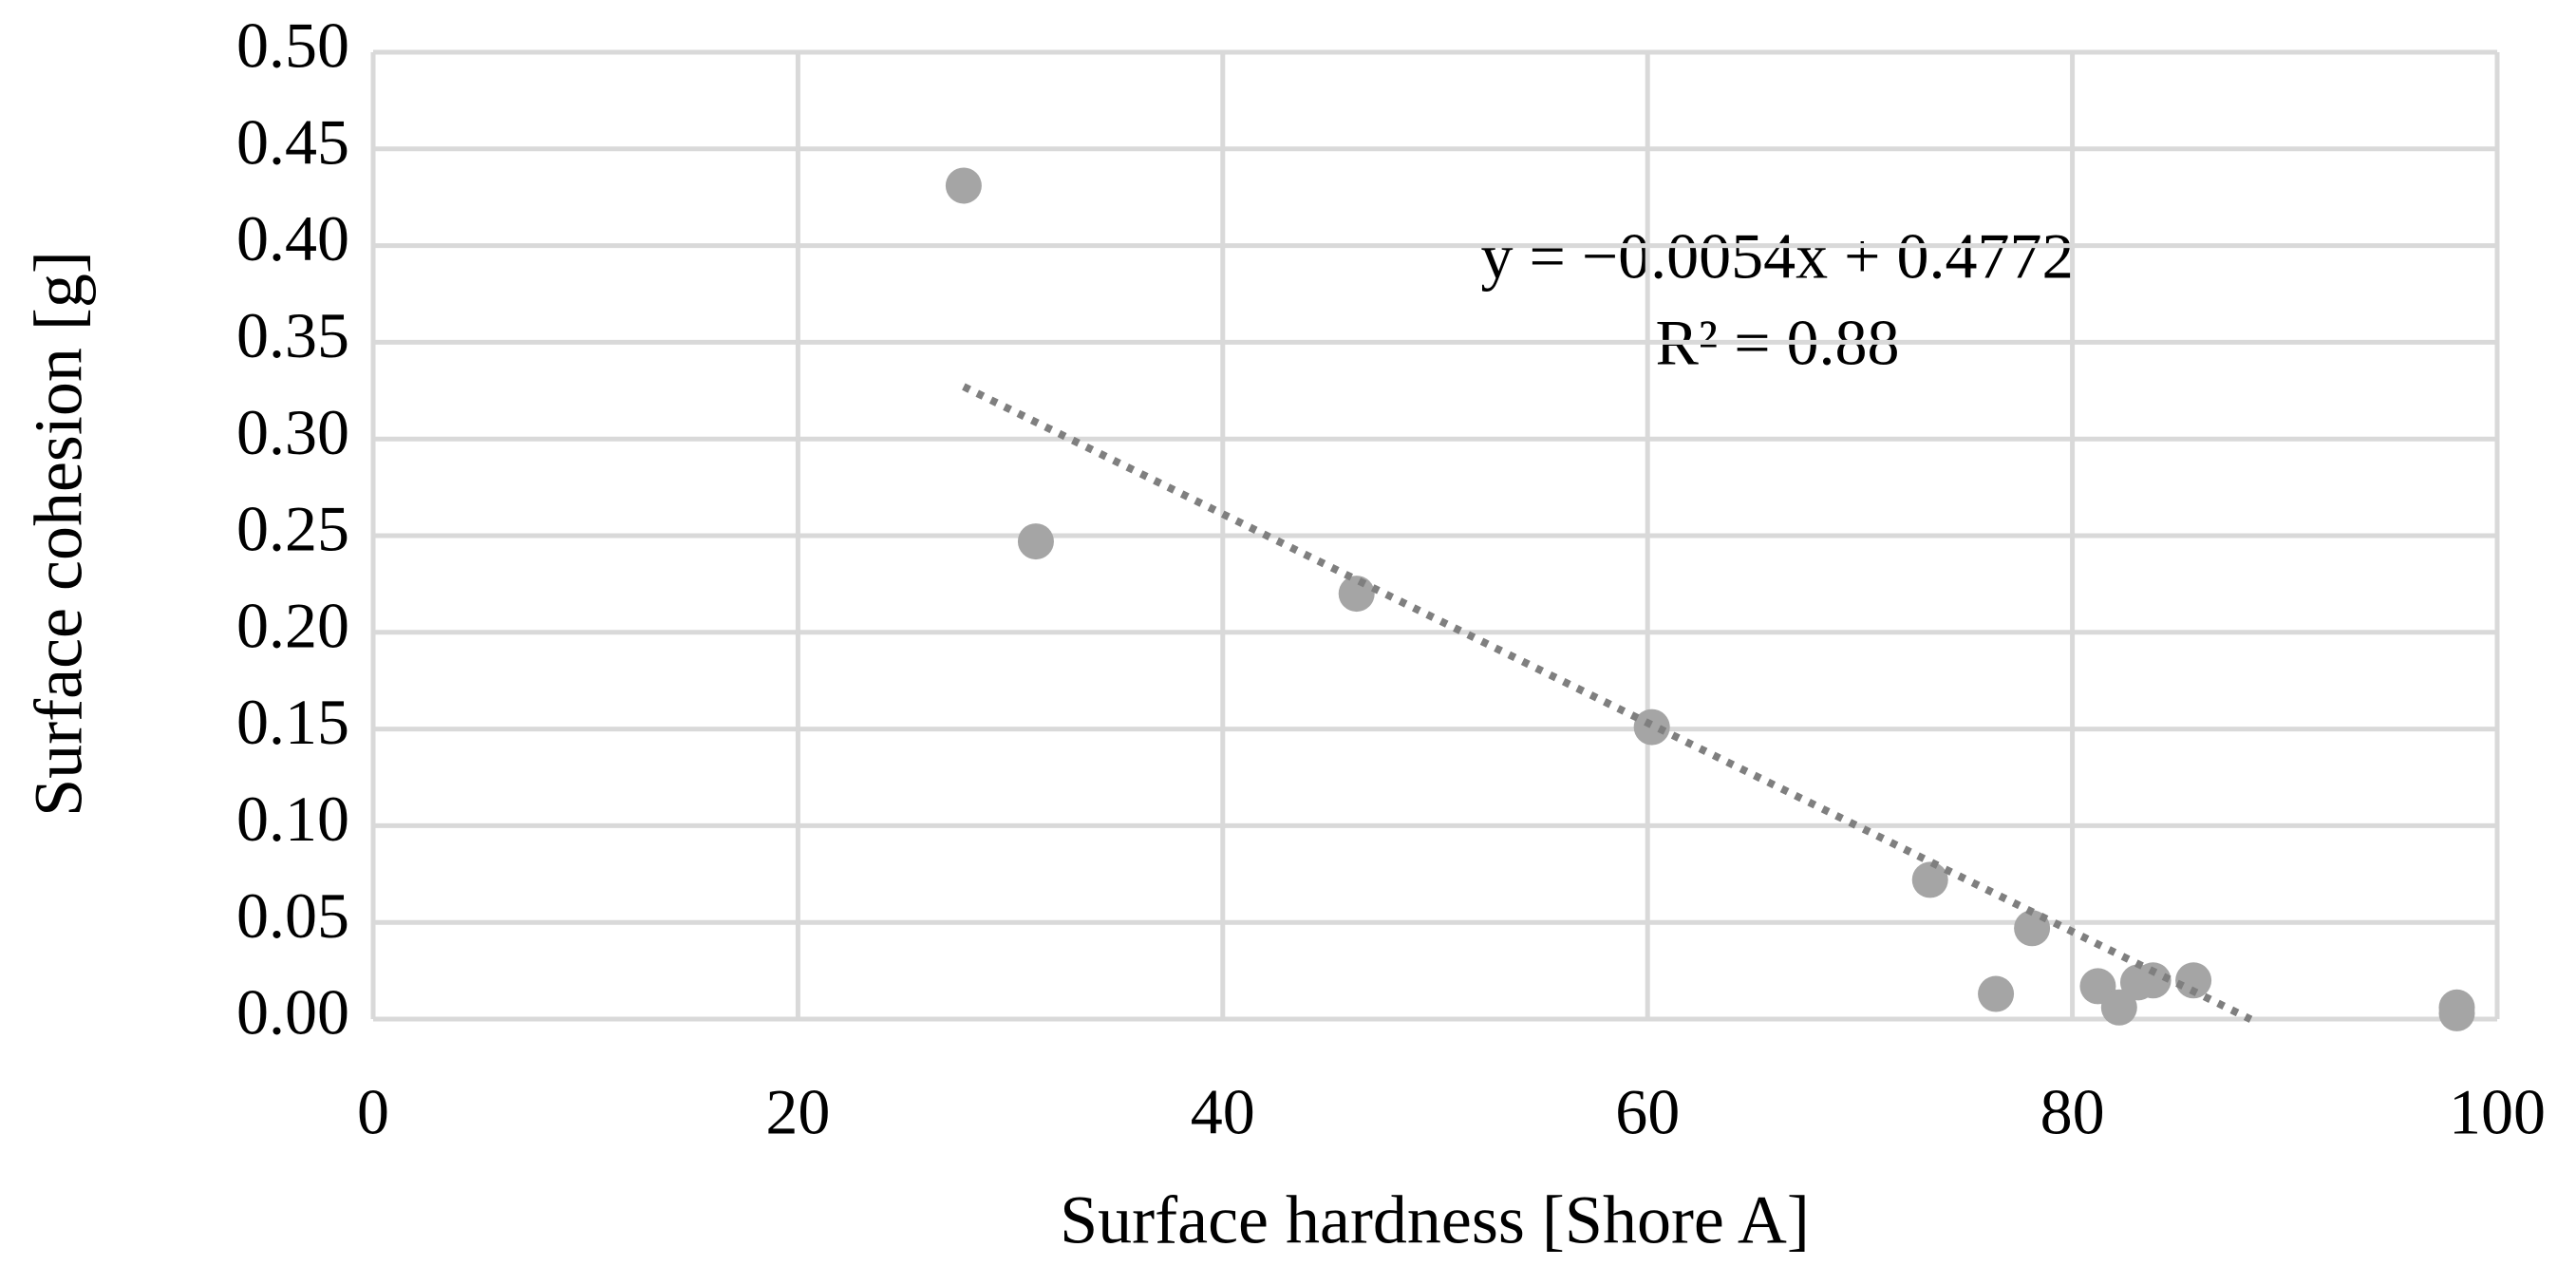 The image size is (2576, 1285). I want to click on y-tick-label: 0.50, so click(292, 45).